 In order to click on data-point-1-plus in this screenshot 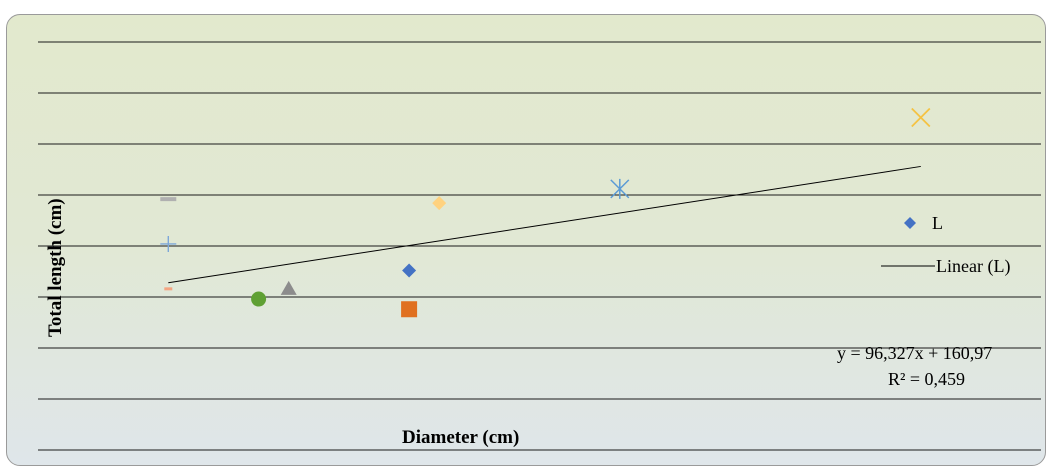, I will do `click(168, 243)`.